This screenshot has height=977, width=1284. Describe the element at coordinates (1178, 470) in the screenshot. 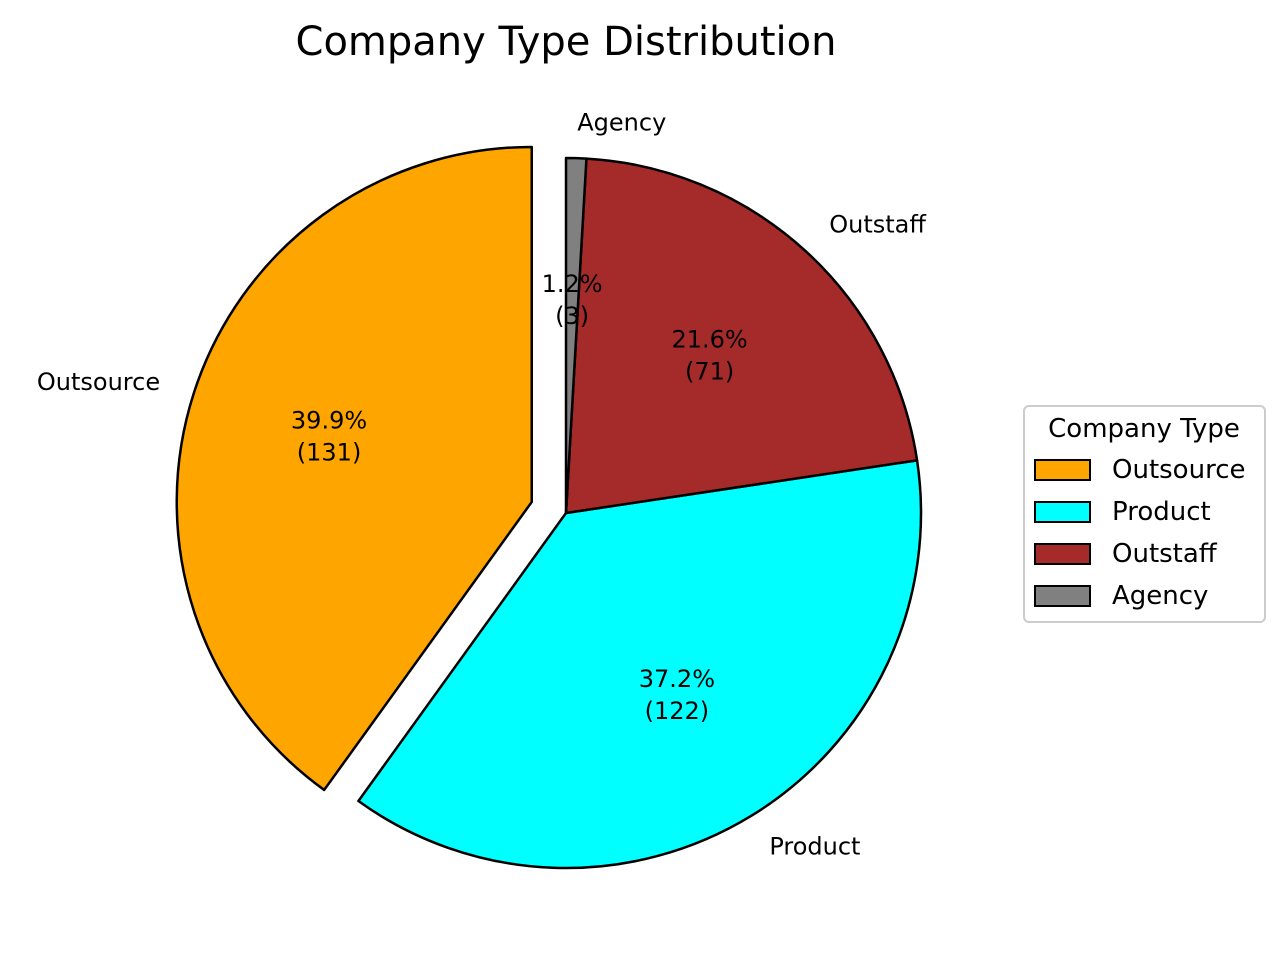

I see `legend-label-outsource: Outsource` at that location.